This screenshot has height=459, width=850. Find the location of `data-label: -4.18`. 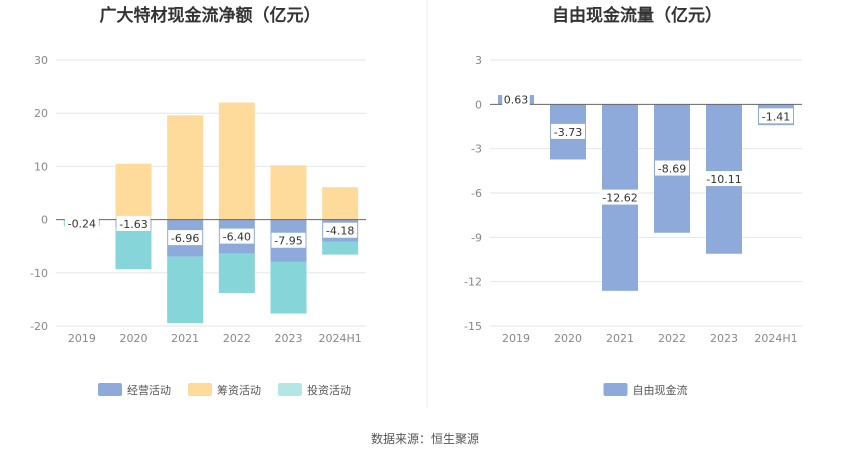

data-label: -4.18 is located at coordinates (340, 231).